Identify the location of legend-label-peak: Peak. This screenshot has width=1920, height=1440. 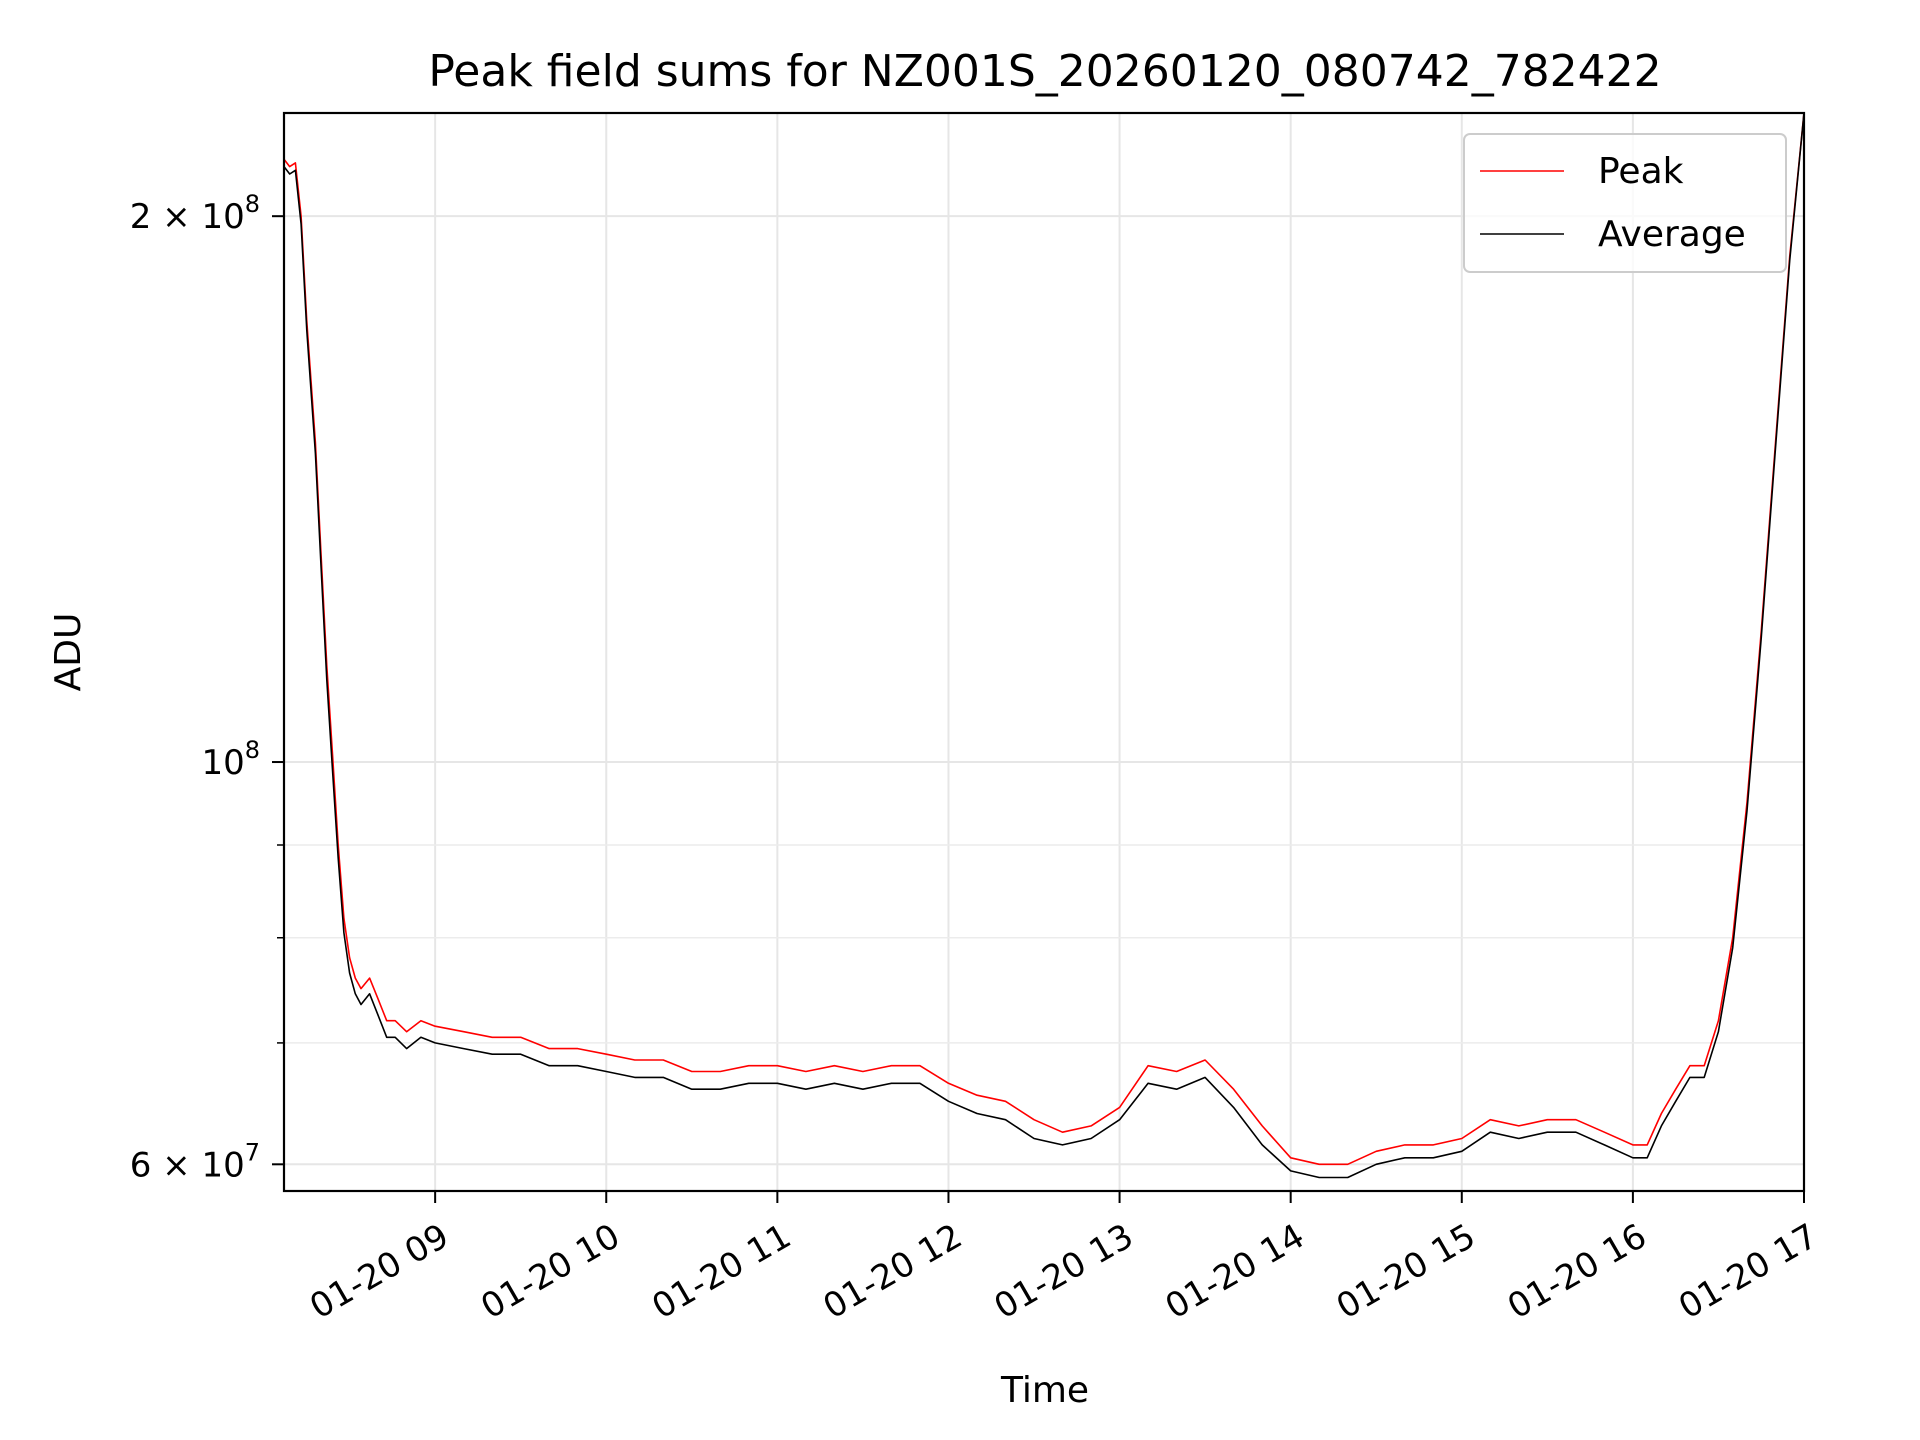
(1641, 171).